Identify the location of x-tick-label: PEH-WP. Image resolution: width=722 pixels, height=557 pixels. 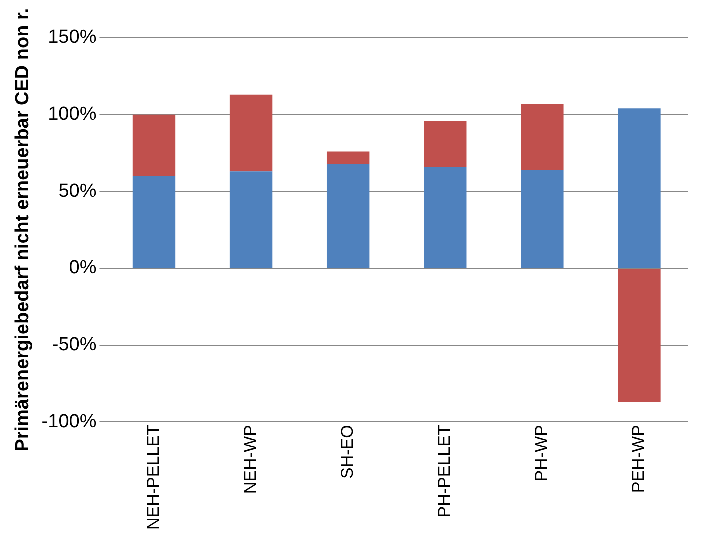
(638, 459).